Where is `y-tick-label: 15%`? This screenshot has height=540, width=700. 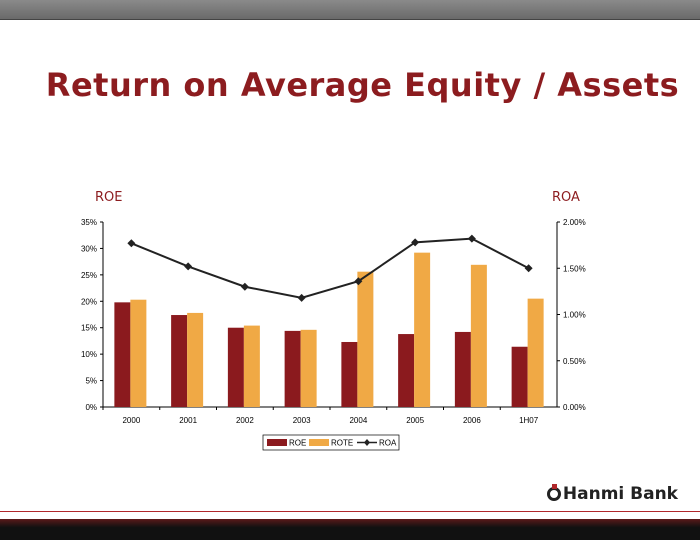
y-tick-label: 15% is located at coordinates (89, 328).